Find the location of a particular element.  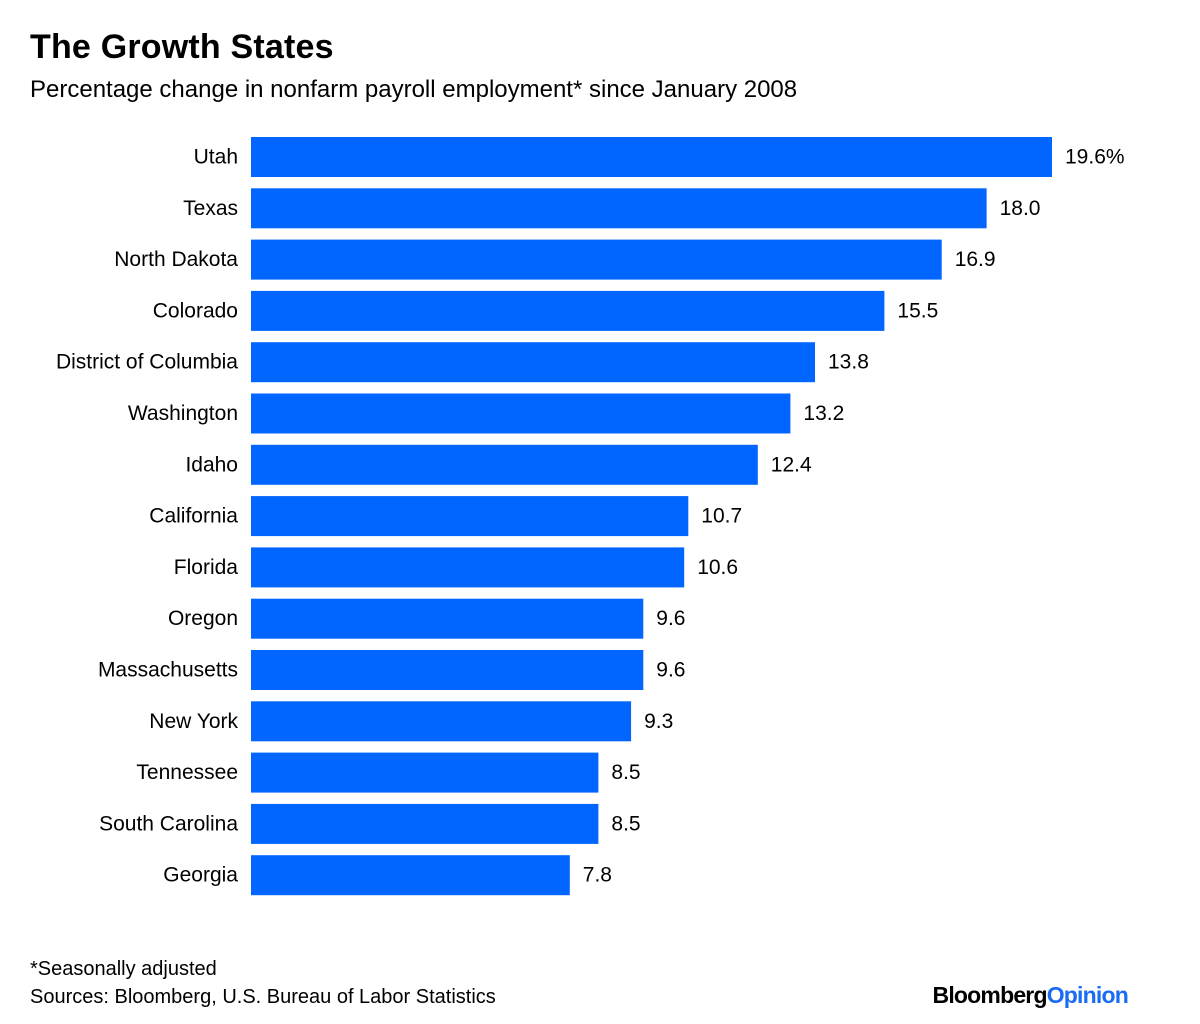

logo-section: Opinion is located at coordinates (1087, 995).